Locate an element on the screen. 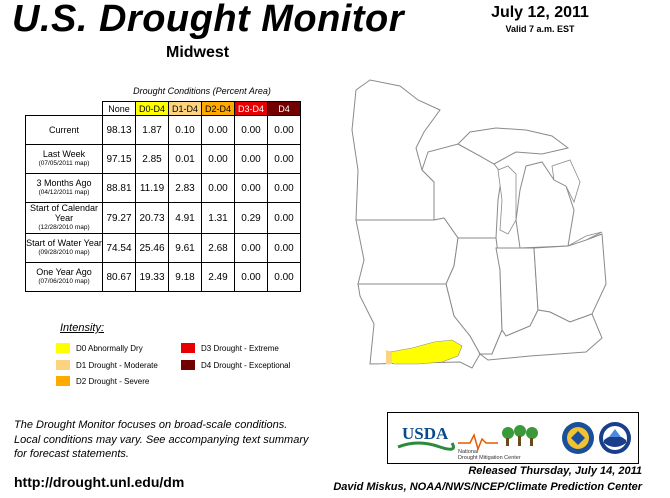 This screenshot has width=670, height=498. table-cell: 4.91 is located at coordinates (185, 218).